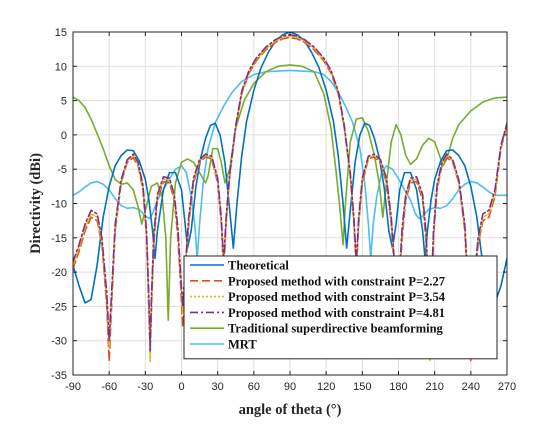  I want to click on legend-label-theoretical: Theoretical, so click(258, 266).